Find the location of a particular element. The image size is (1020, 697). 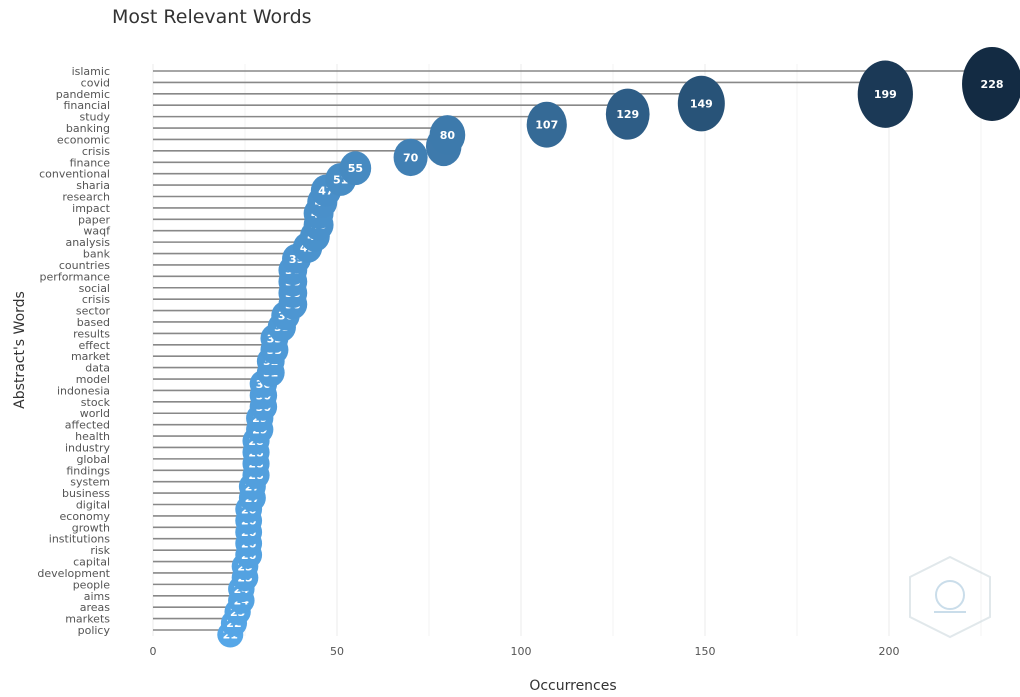

word-label: global is located at coordinates (93, 459).